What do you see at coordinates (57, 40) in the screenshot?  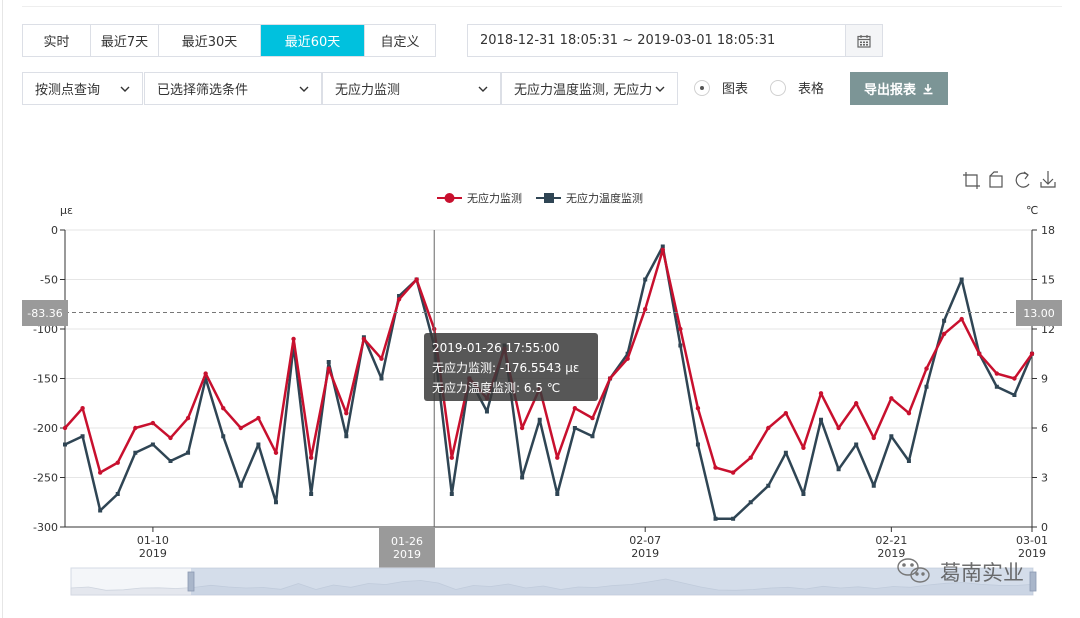 I see `tab-realtime: 实时` at bounding box center [57, 40].